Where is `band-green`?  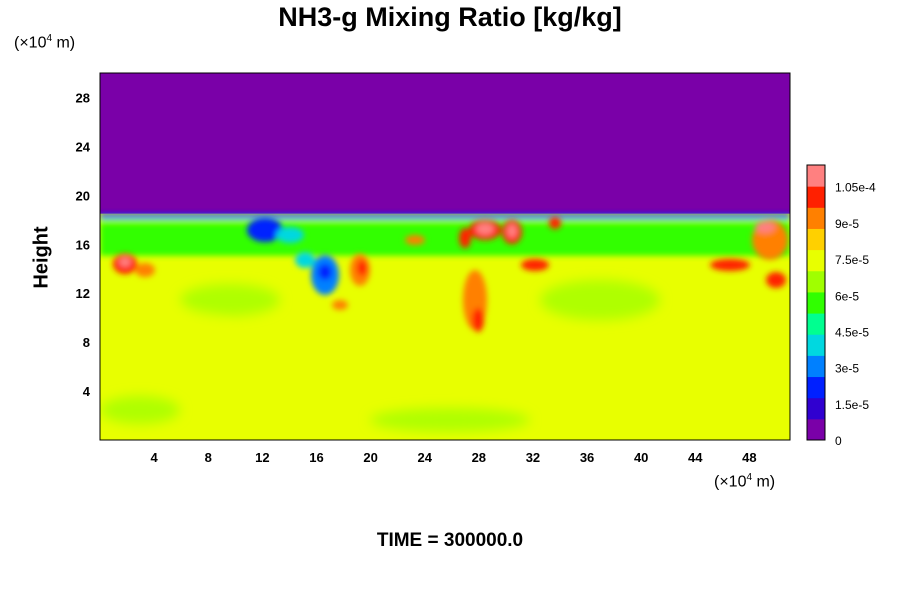 band-green is located at coordinates (445, 236).